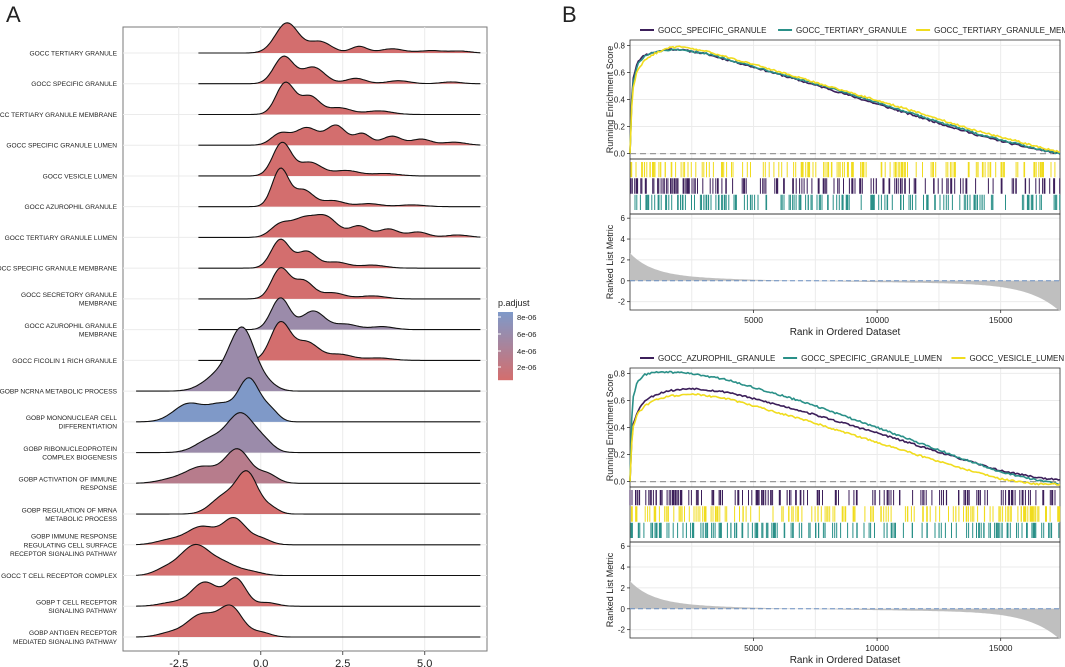  Describe the element at coordinates (622, 302) in the screenshot. I see `metric-y-tick-label: -2` at that location.